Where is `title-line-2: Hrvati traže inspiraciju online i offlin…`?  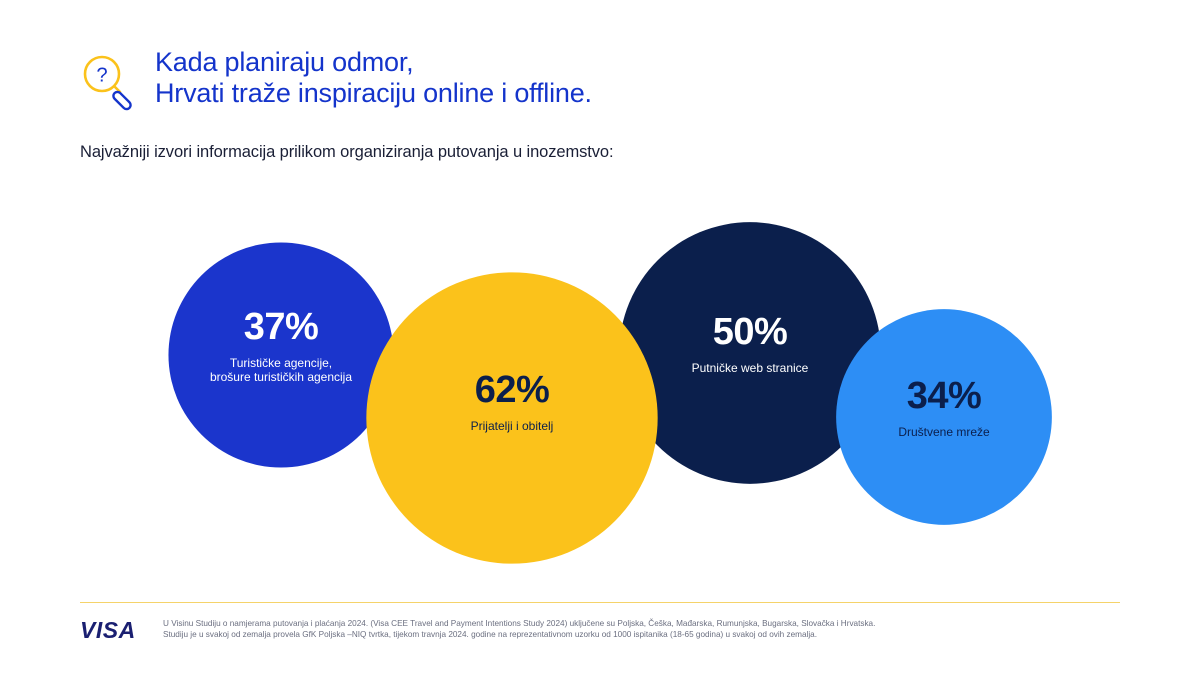
title-line-2: Hrvati traže inspiraciju online i offlin… is located at coordinates (373, 93).